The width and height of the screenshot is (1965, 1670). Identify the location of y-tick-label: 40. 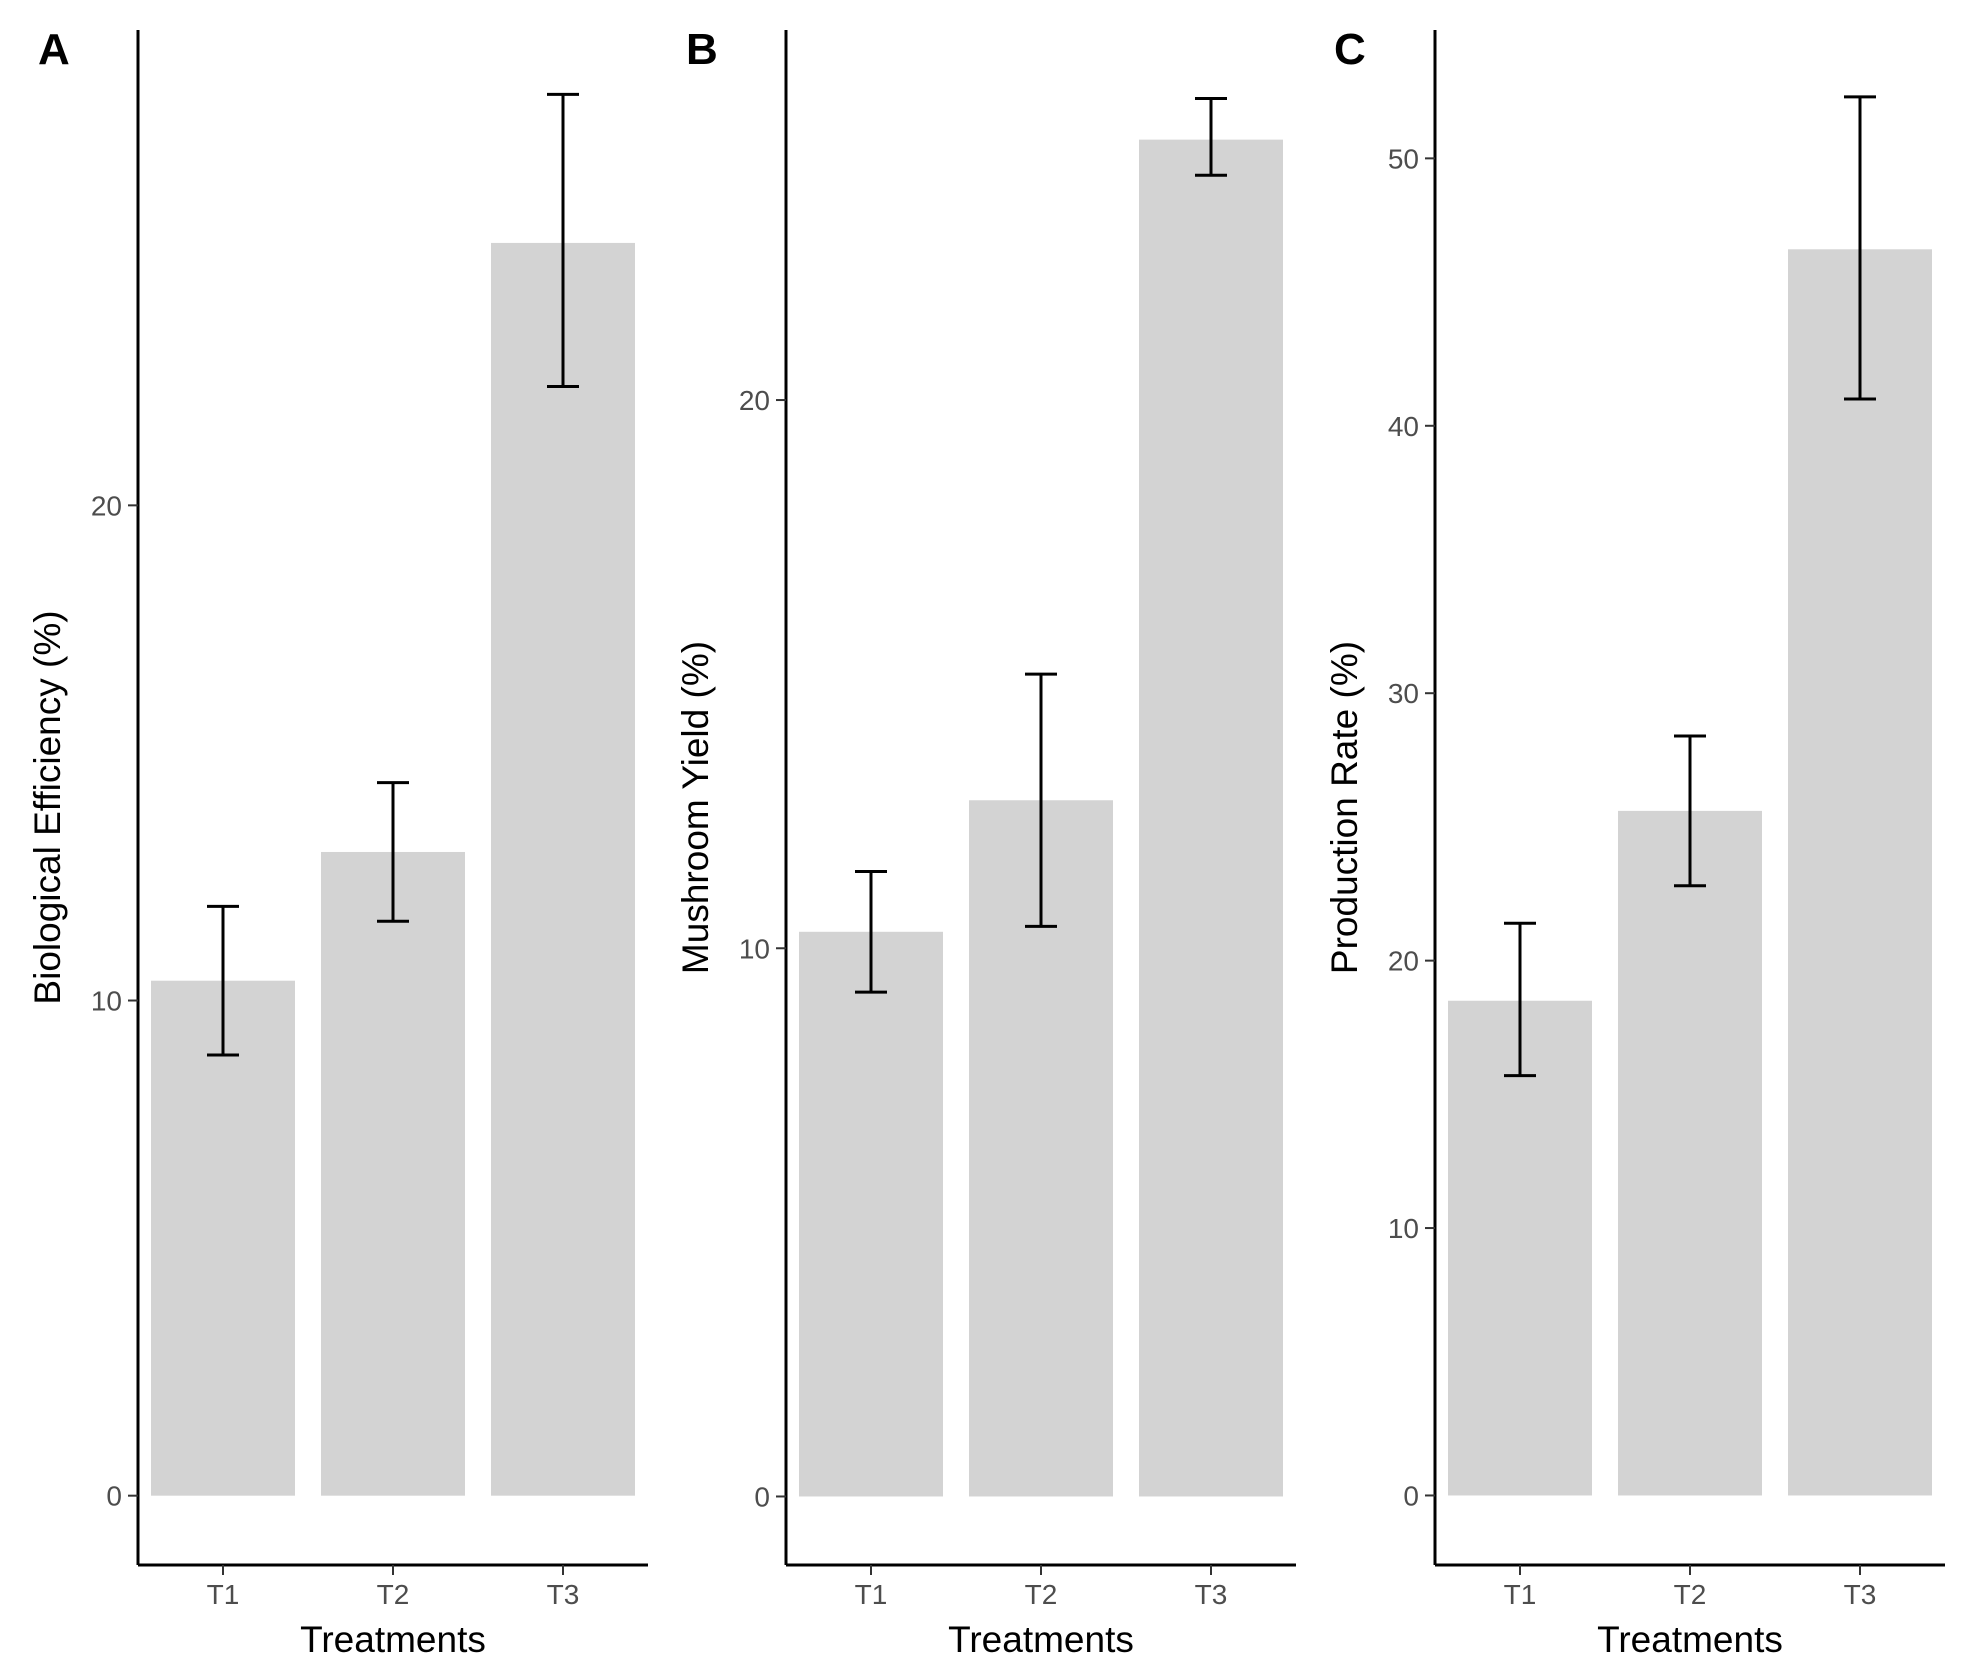
(1403, 426).